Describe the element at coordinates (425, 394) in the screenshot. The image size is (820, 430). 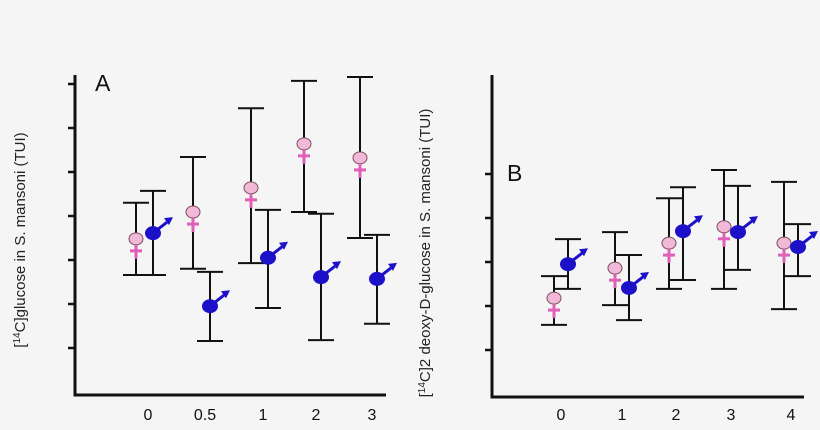
I see `y-label-b-prefix: [` at that location.